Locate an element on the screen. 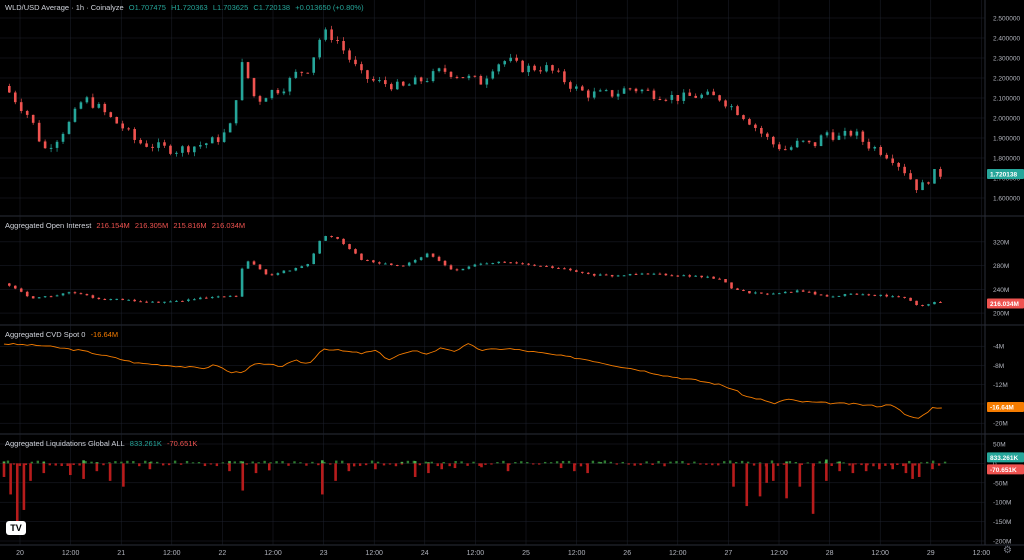 This screenshot has height=560, width=1024. gear-icon: ⚙ is located at coordinates (1007, 550).